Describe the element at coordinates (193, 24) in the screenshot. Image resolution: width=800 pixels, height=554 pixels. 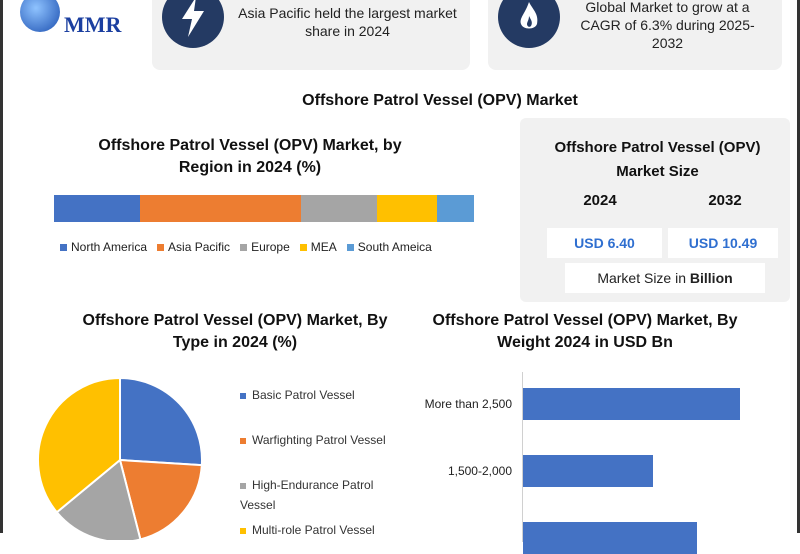
I see `lightning-icon` at that location.